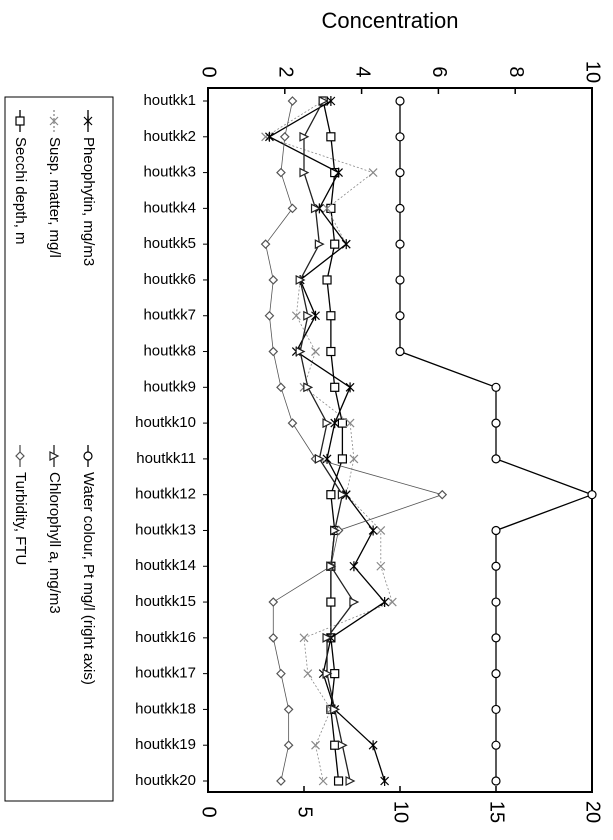 Image resolution: width=613 pixels, height=840 pixels. Describe the element at coordinates (209, 71) in the screenshot. I see `y-tick-label: 0` at that location.